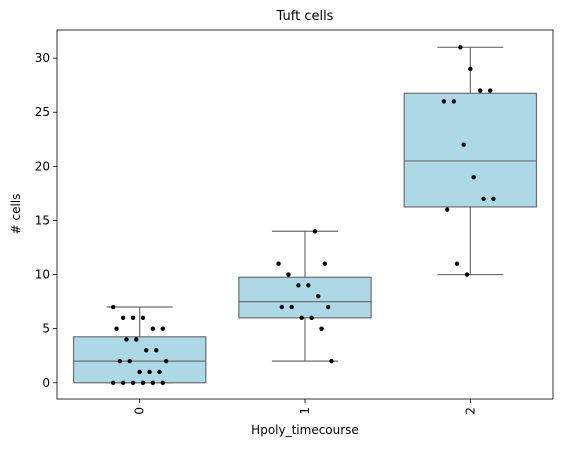 The width and height of the screenshot is (563, 452). Describe the element at coordinates (46, 383) in the screenshot. I see `y-tick-label: 0` at that location.